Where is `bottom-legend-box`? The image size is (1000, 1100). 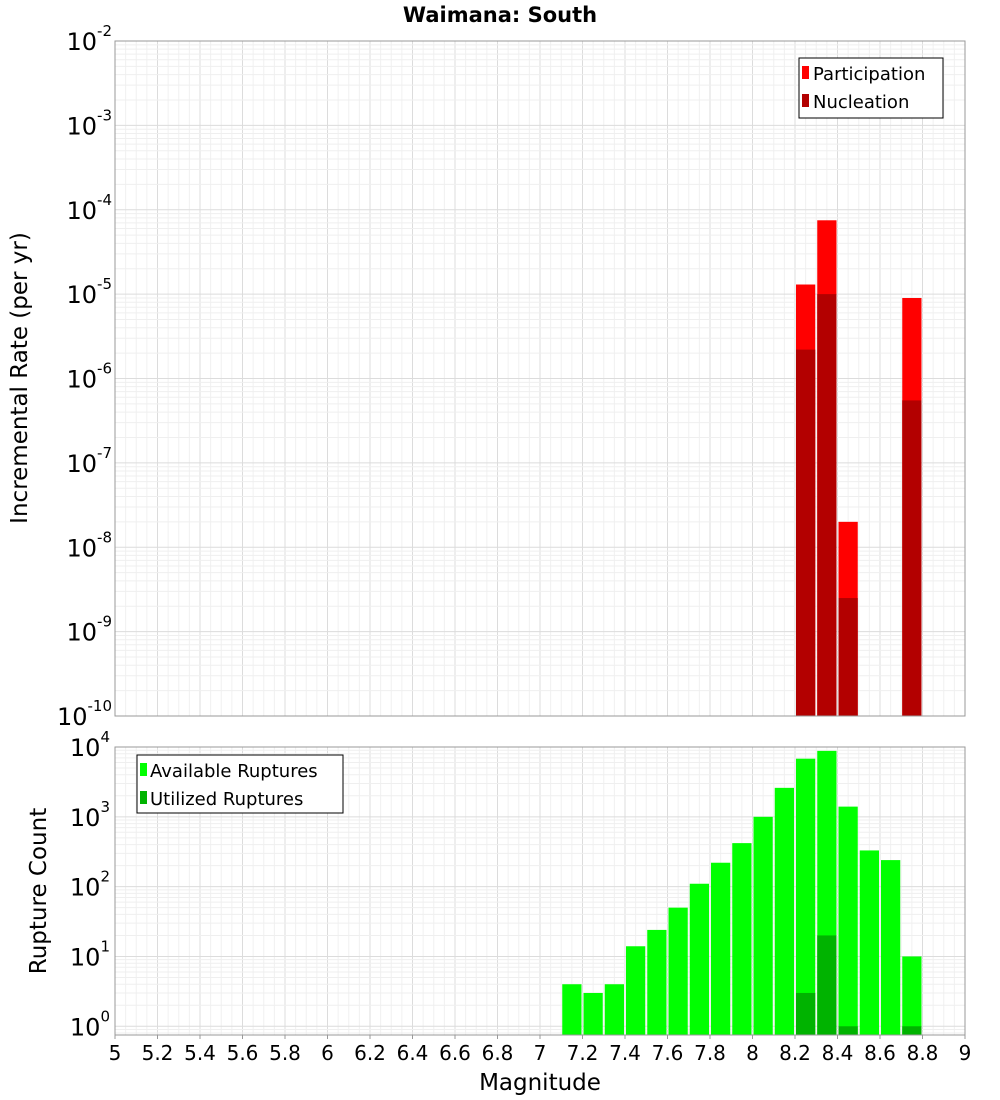 bottom-legend-box is located at coordinates (240, 784).